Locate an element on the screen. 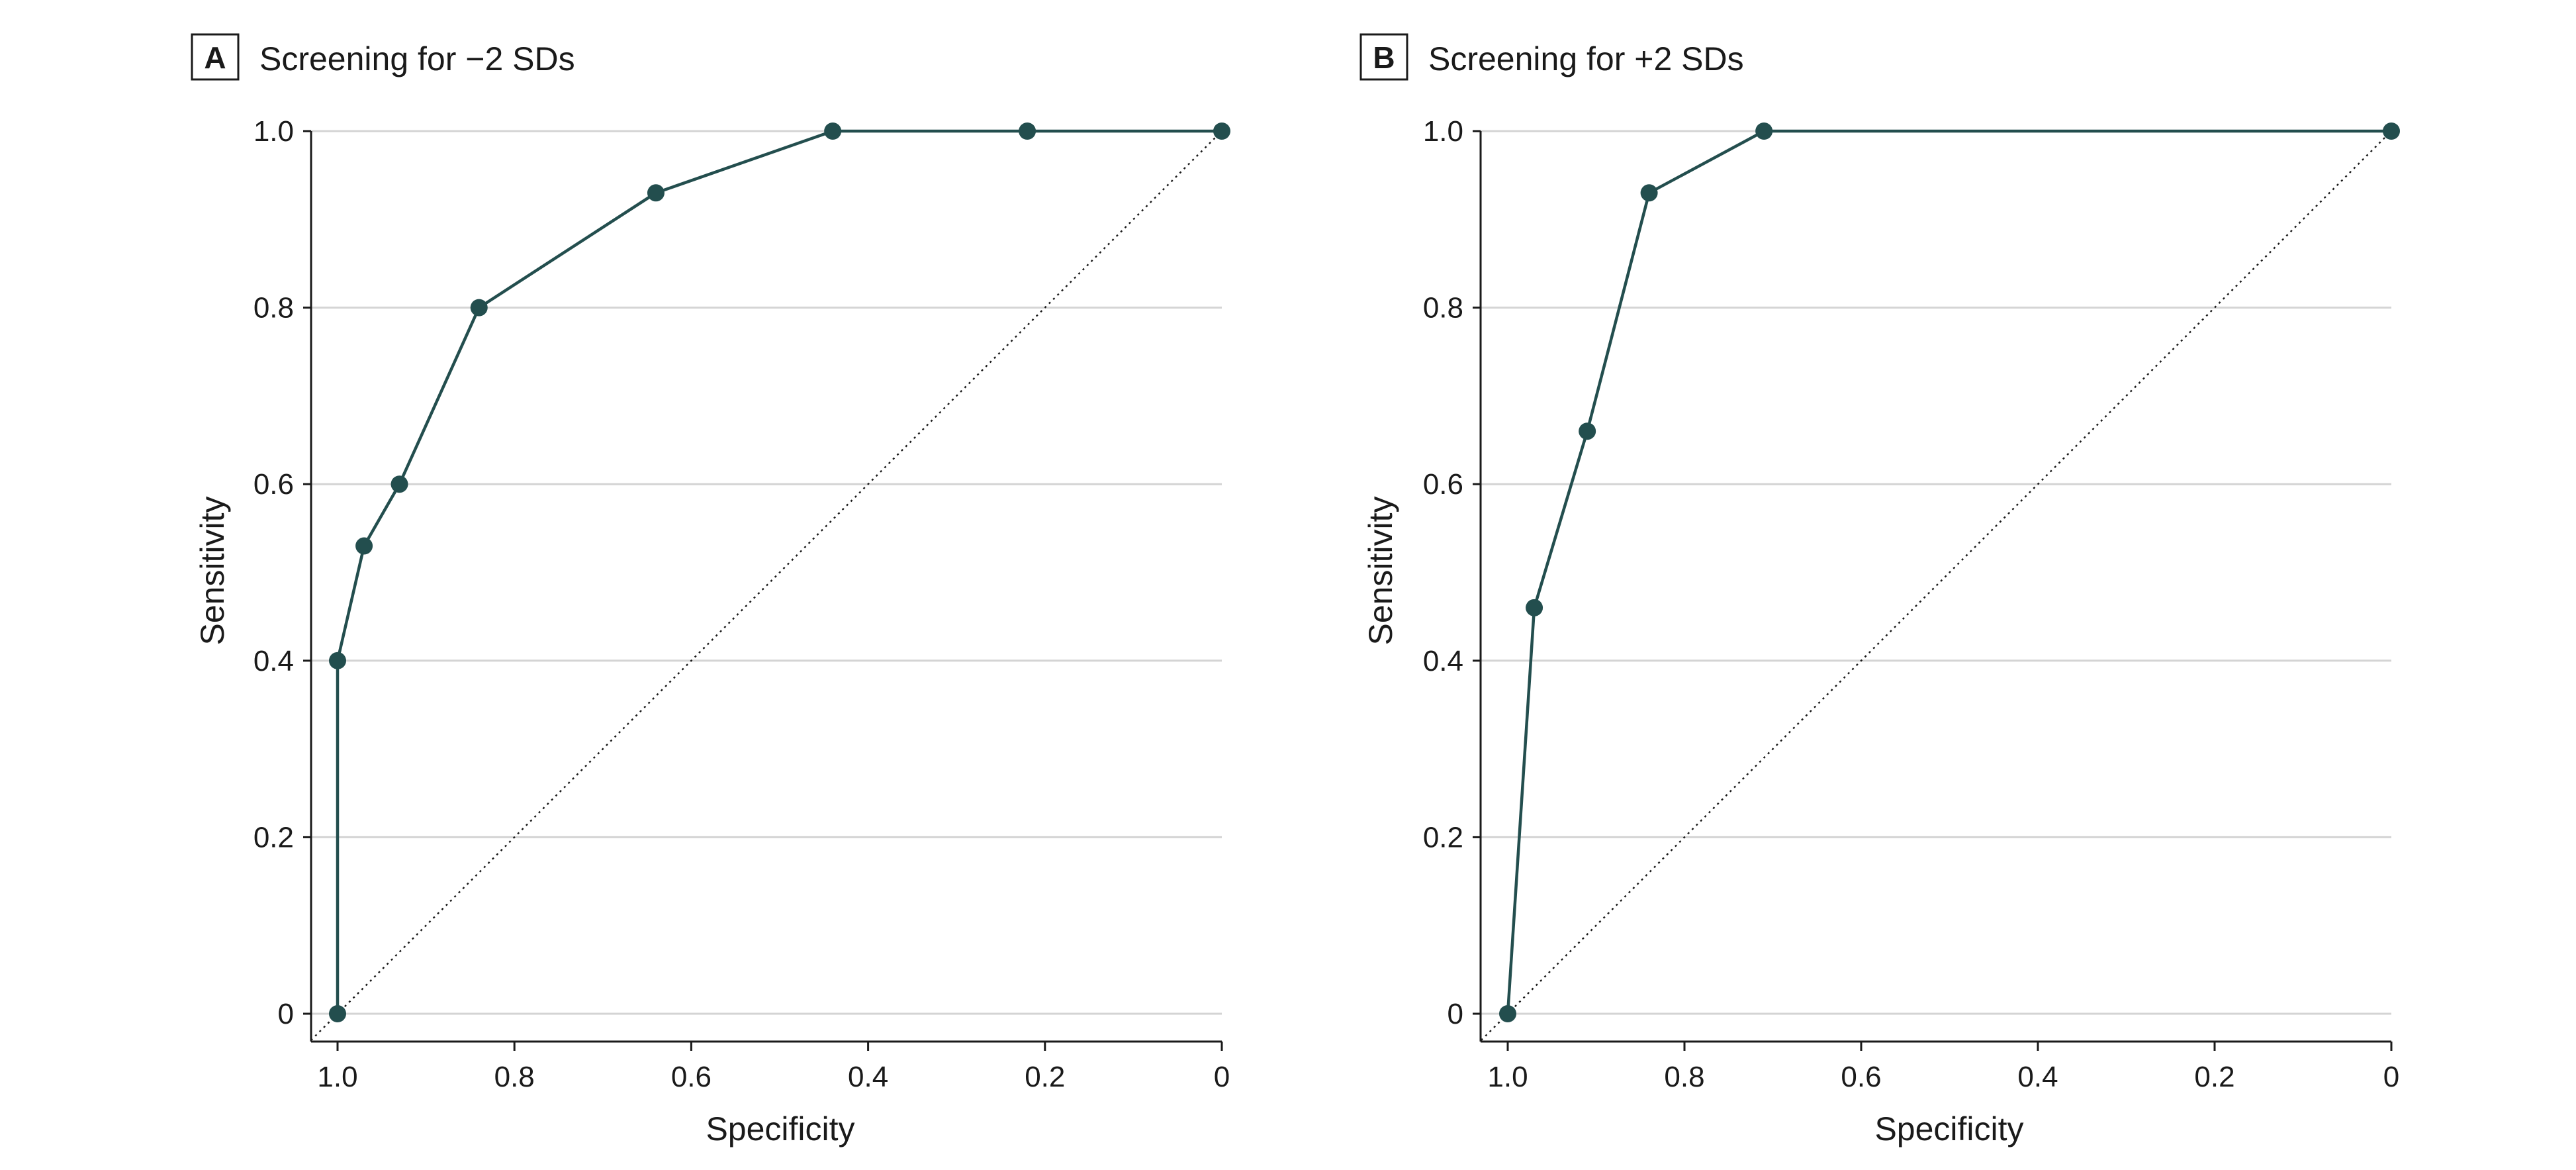  panel-b-x-tick-label: 0.6 is located at coordinates (1861, 1077).